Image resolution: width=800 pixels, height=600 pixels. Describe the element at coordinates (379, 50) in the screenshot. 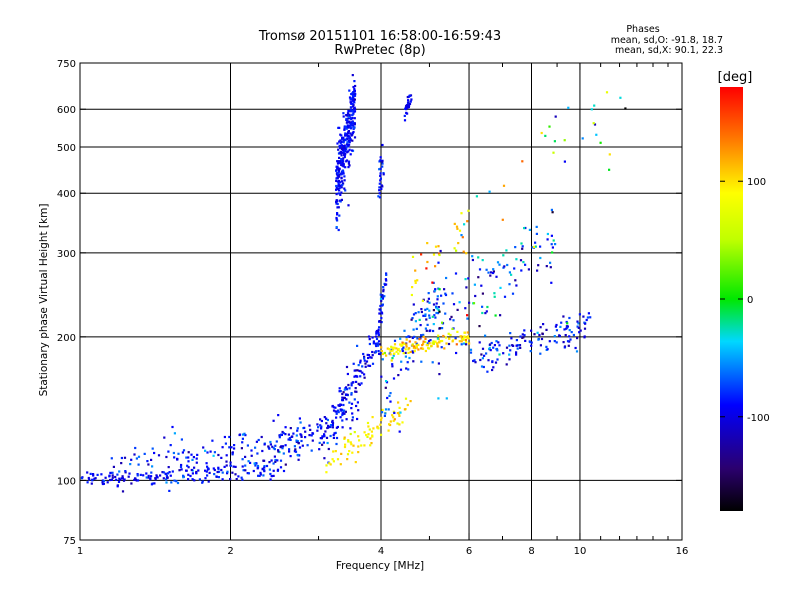

I see `chart-subtitle: RwPretec (8p)` at that location.